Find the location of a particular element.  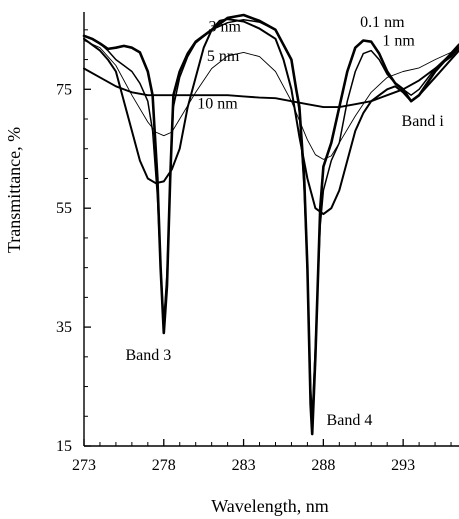

x-tick-label: 283 is located at coordinates (244, 465).